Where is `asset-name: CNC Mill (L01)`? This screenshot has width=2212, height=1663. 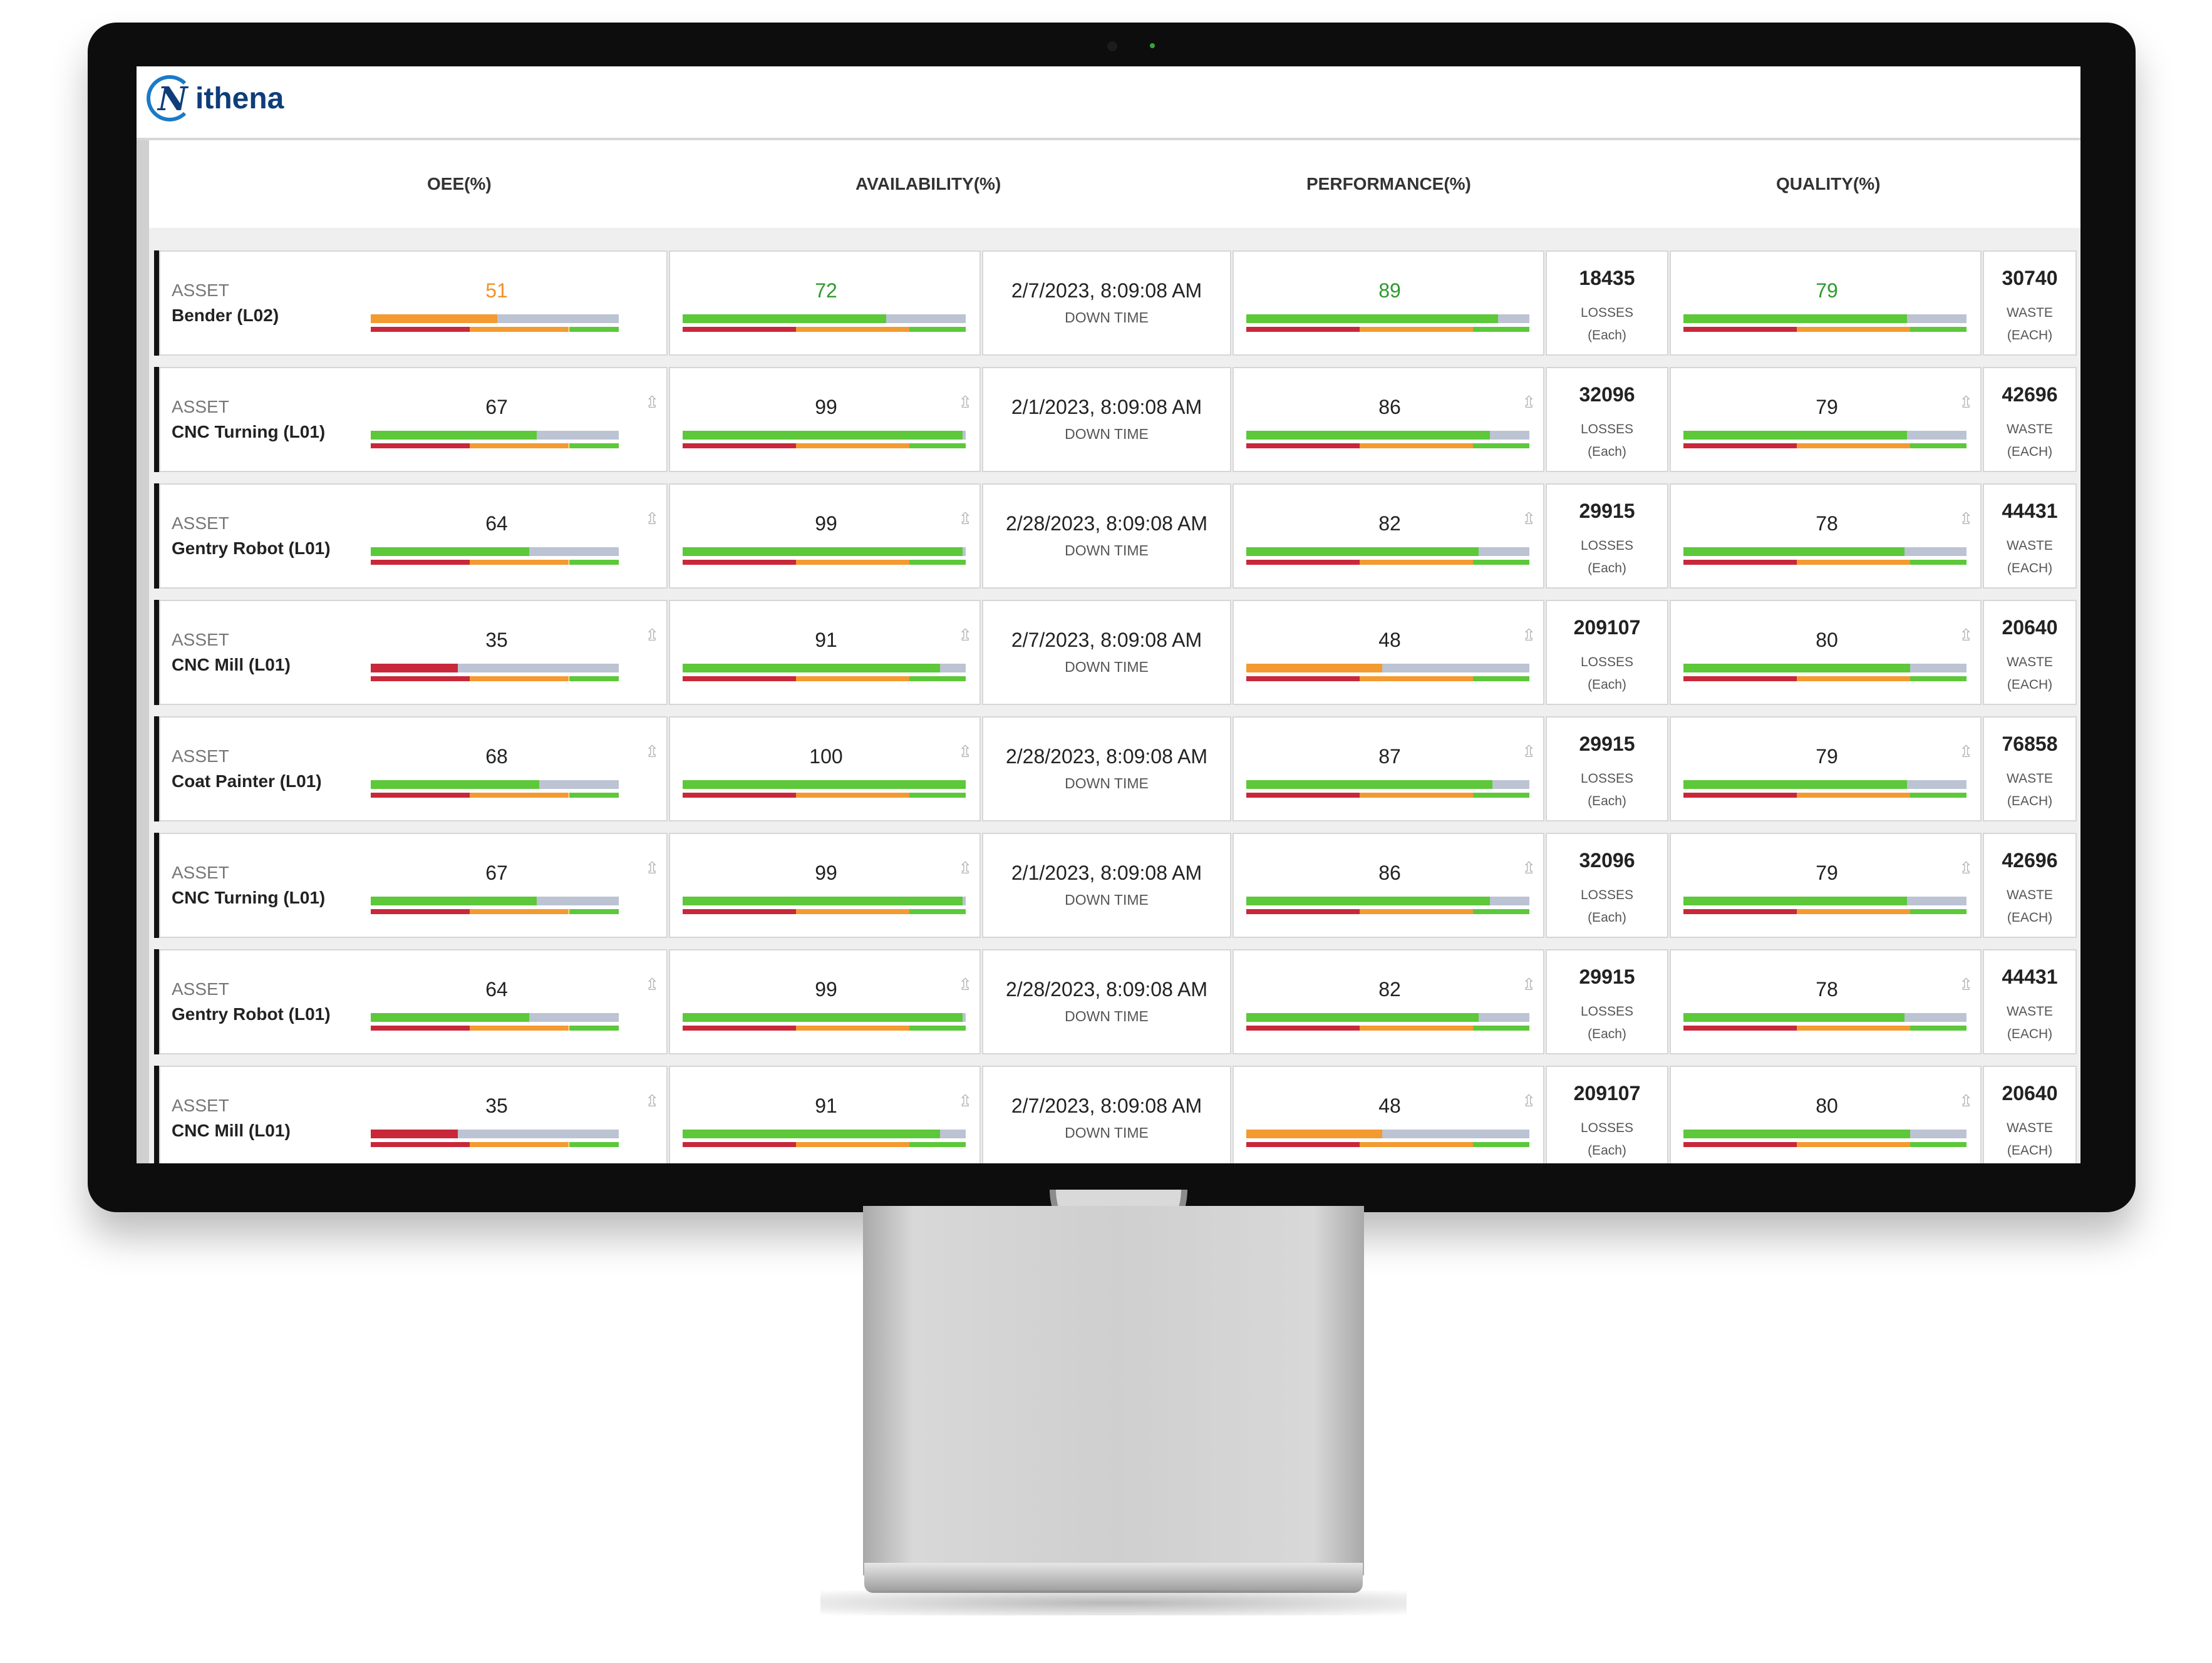 asset-name: CNC Mill (L01) is located at coordinates (231, 1130).